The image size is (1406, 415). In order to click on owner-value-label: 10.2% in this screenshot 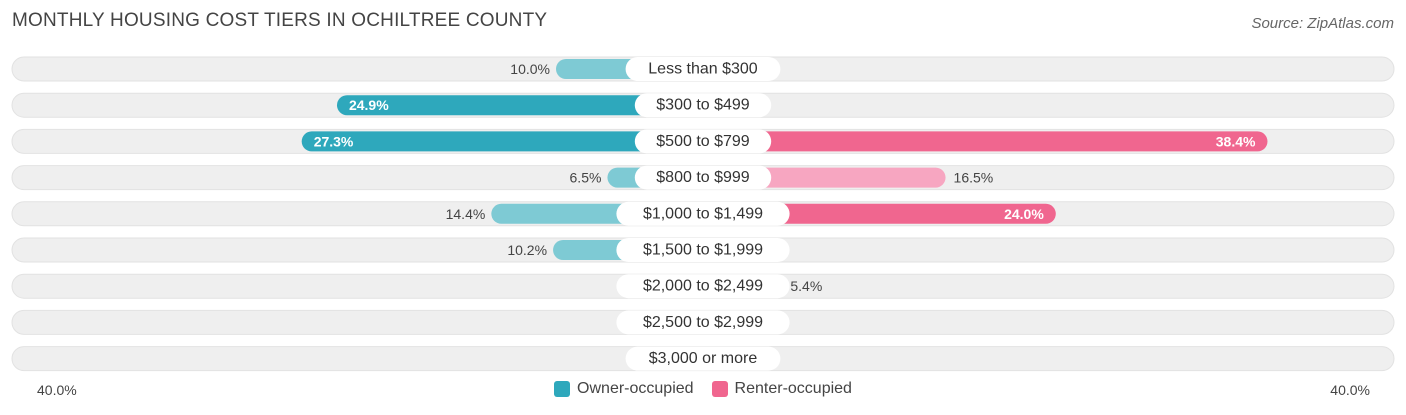, I will do `click(527, 250)`.